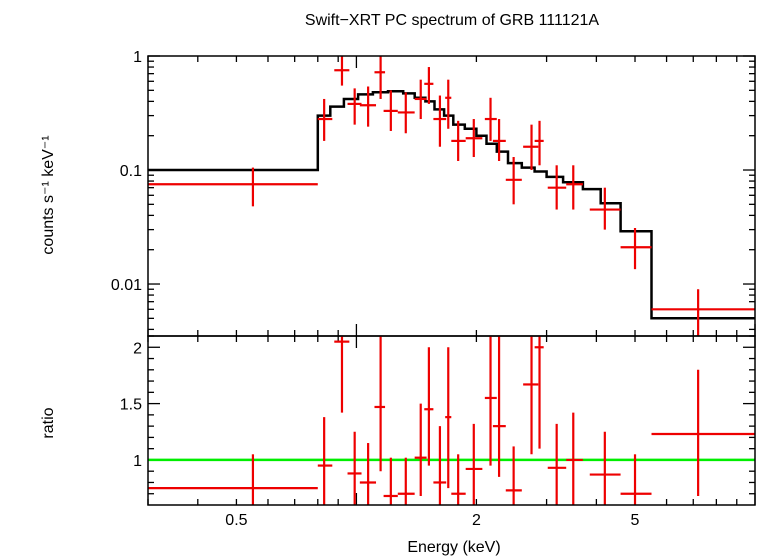  I want to click on spectrum-y-tick-label: 0.01, so click(126, 285).